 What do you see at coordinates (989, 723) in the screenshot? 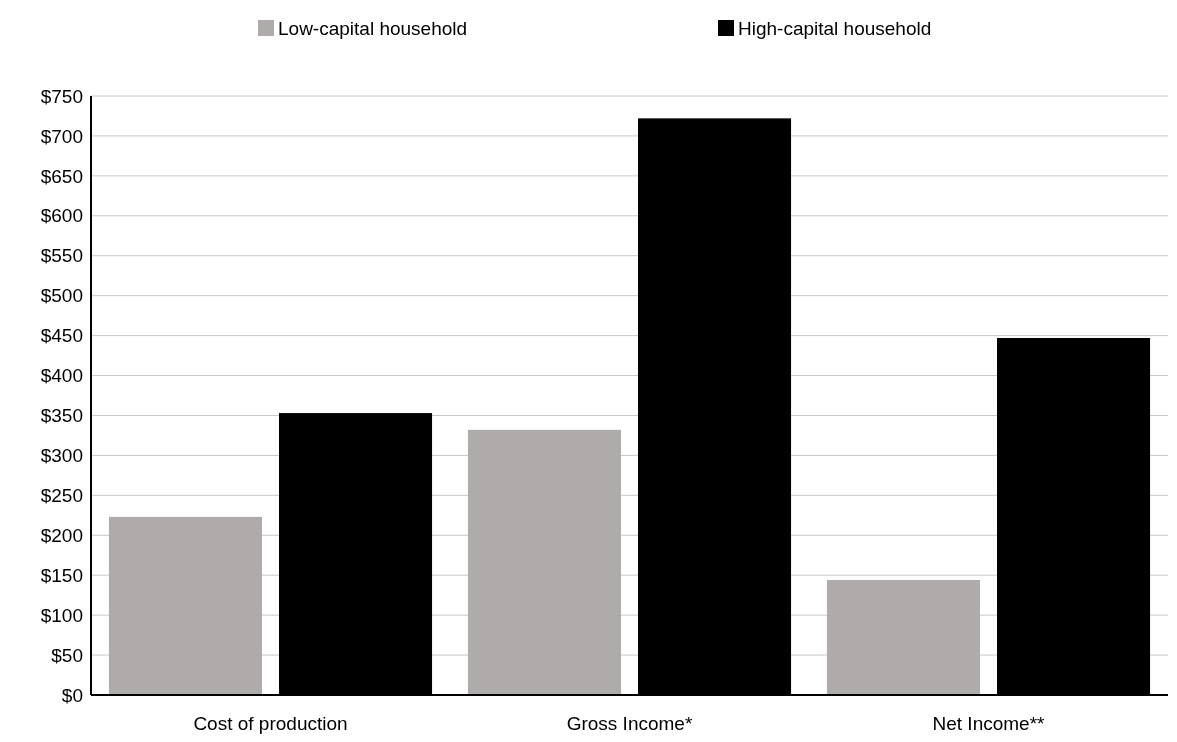
I see `x-tick-label: Net Income**` at bounding box center [989, 723].